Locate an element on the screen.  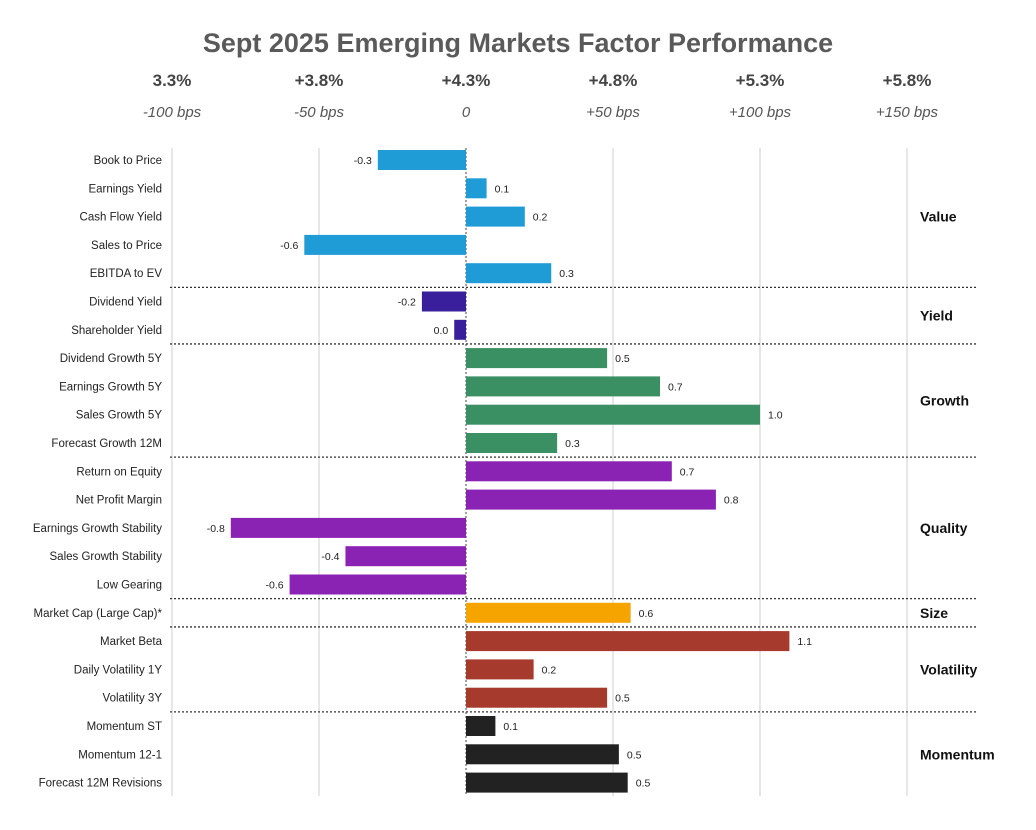
group-label: Quality is located at coordinates (944, 528).